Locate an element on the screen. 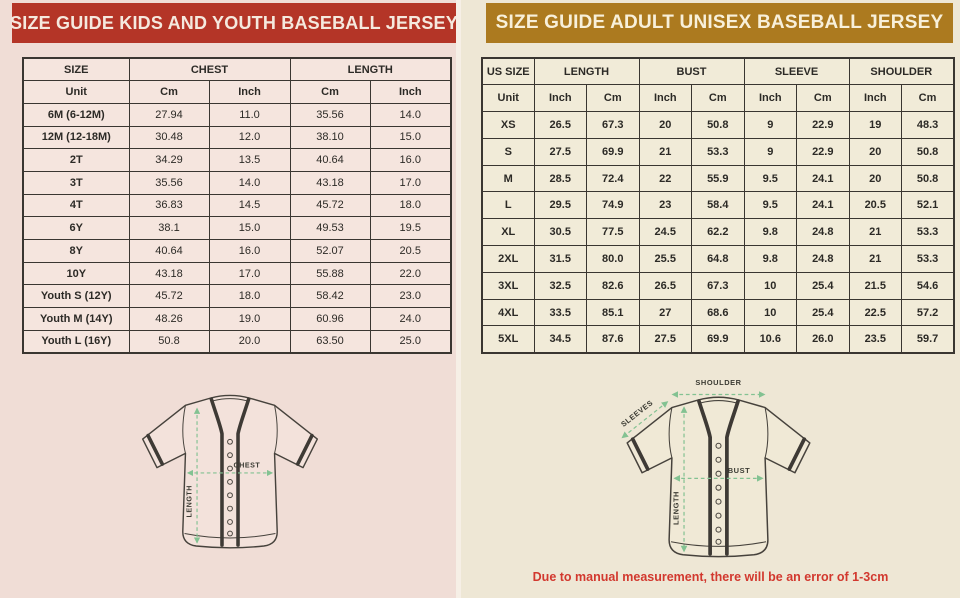 This screenshot has height=598, width=960. measurement-cell: 10.6 is located at coordinates (770, 339).